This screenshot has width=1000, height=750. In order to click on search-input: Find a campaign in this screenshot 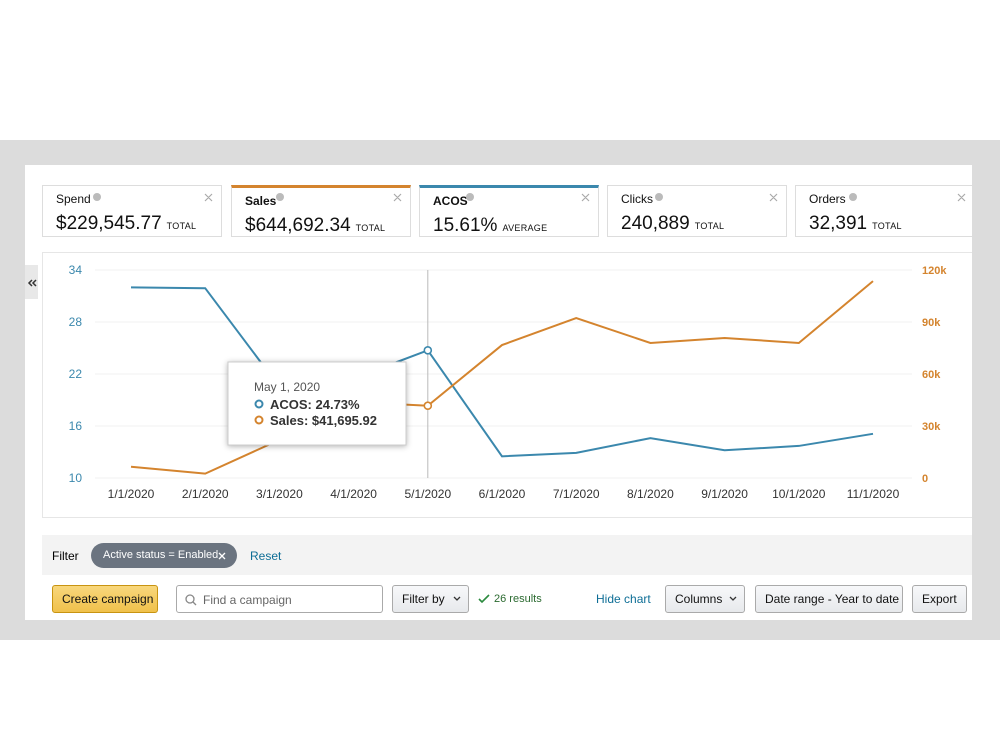, I will do `click(279, 599)`.